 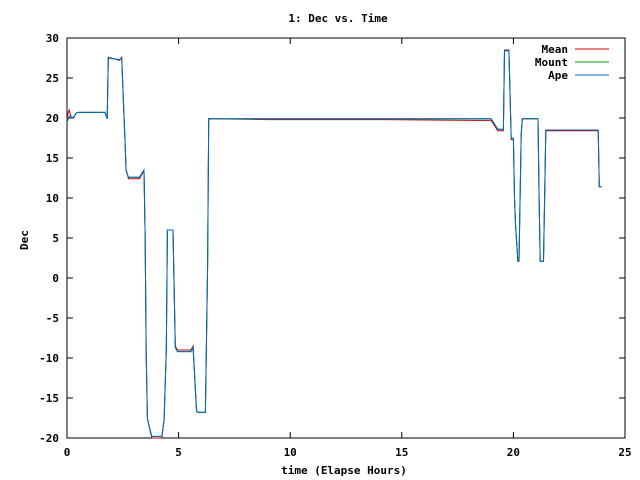 I want to click on x-tick-label-0: 0, so click(x=67, y=452).